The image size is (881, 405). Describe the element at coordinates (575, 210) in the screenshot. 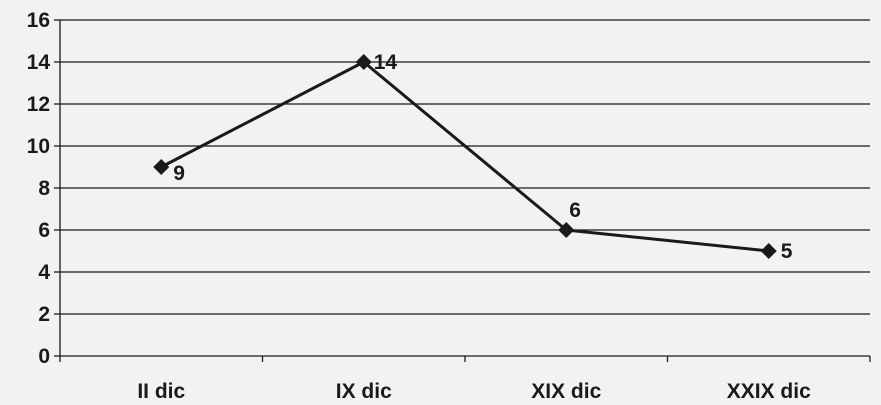

I see `data-label: 6` at that location.